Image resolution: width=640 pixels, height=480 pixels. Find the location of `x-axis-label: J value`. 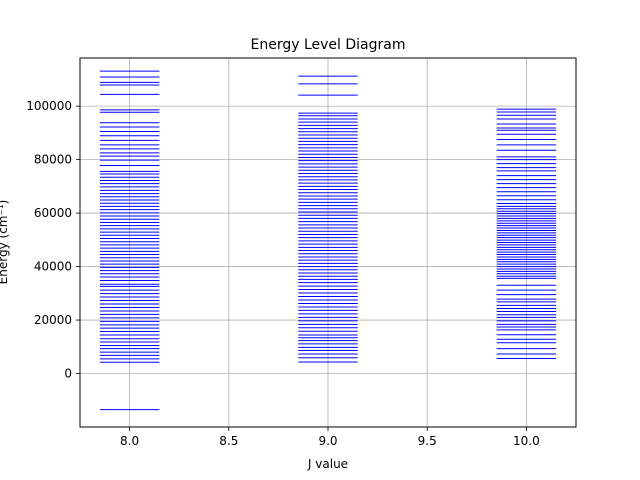

x-axis-label: J value is located at coordinates (327, 464).